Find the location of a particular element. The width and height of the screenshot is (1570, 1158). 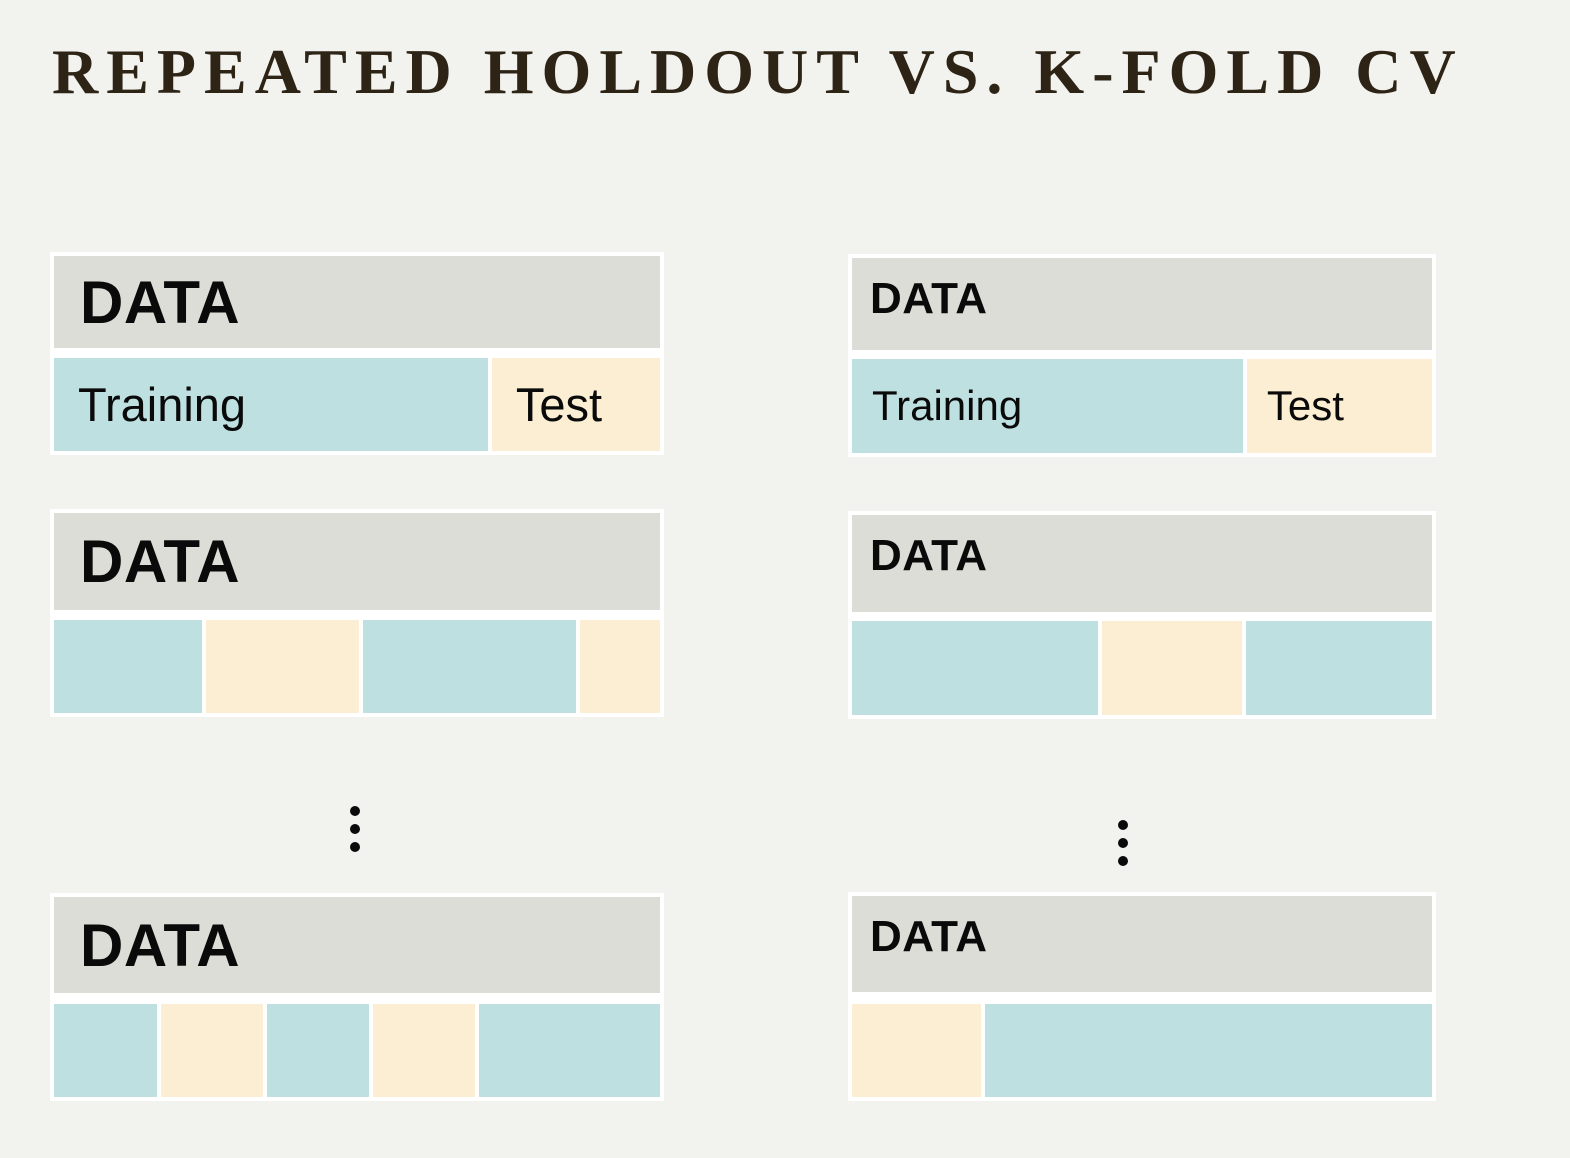

kfold-split-row-k is located at coordinates (1142, 1050).